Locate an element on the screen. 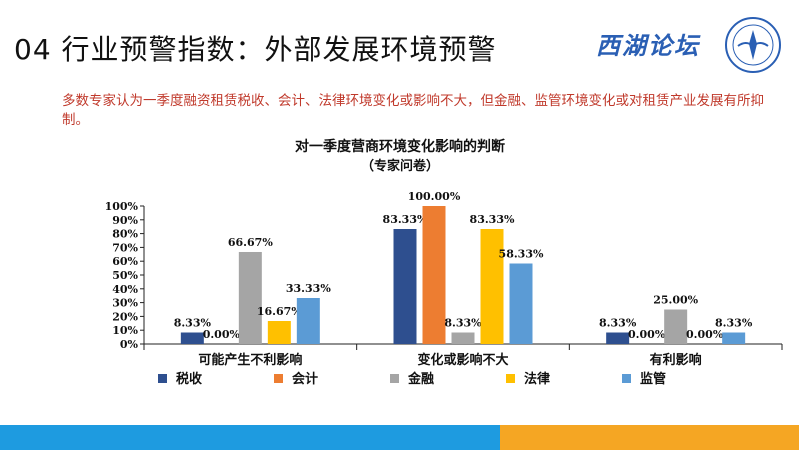 This screenshot has width=799, height=450. x-category-label: 可能产生不利影响 is located at coordinates (250, 360).